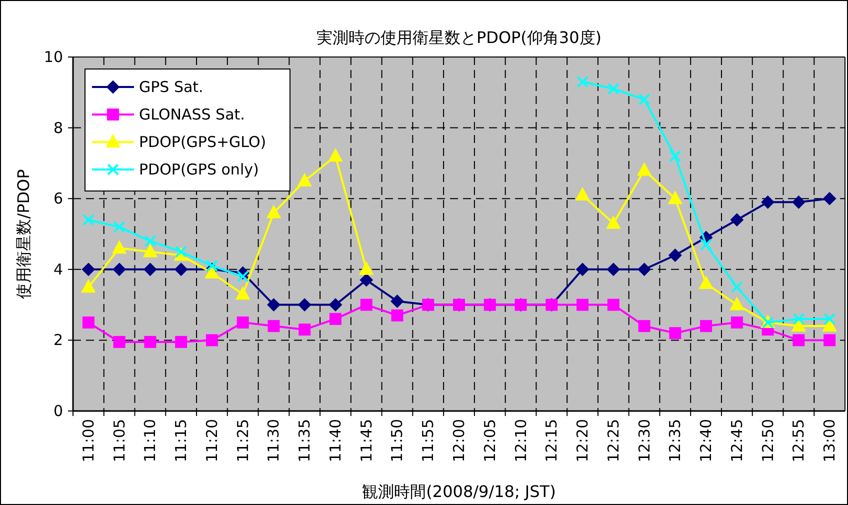  What do you see at coordinates (23, 233) in the screenshot?
I see `y-axis-title: 使用衛星数/PDOP` at bounding box center [23, 233].